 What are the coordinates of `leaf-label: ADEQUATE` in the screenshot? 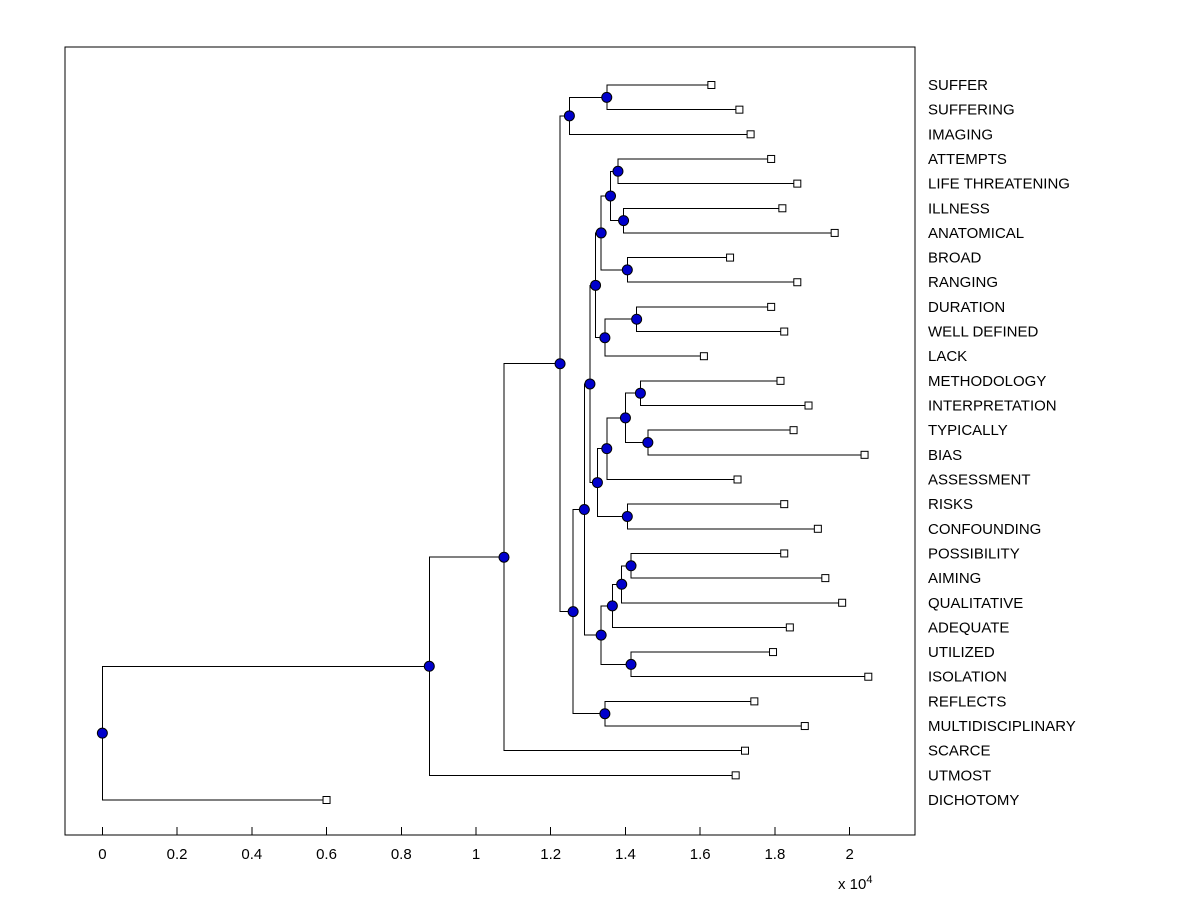 It's located at (968, 627).